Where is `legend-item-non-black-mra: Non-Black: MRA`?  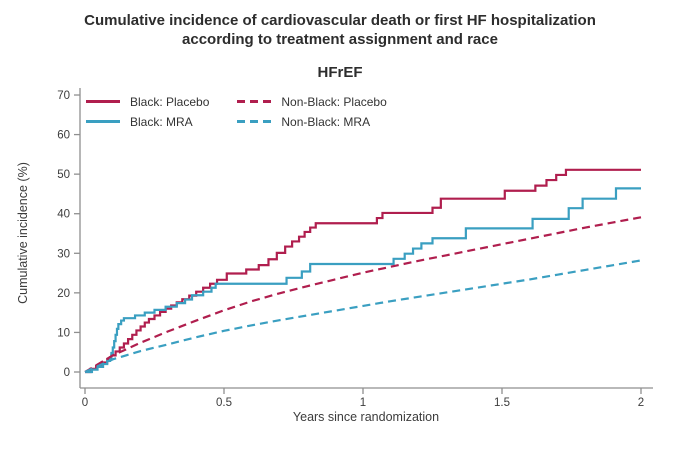
legend-item-non-black-mra: Non-Black: MRA is located at coordinates (311, 121).